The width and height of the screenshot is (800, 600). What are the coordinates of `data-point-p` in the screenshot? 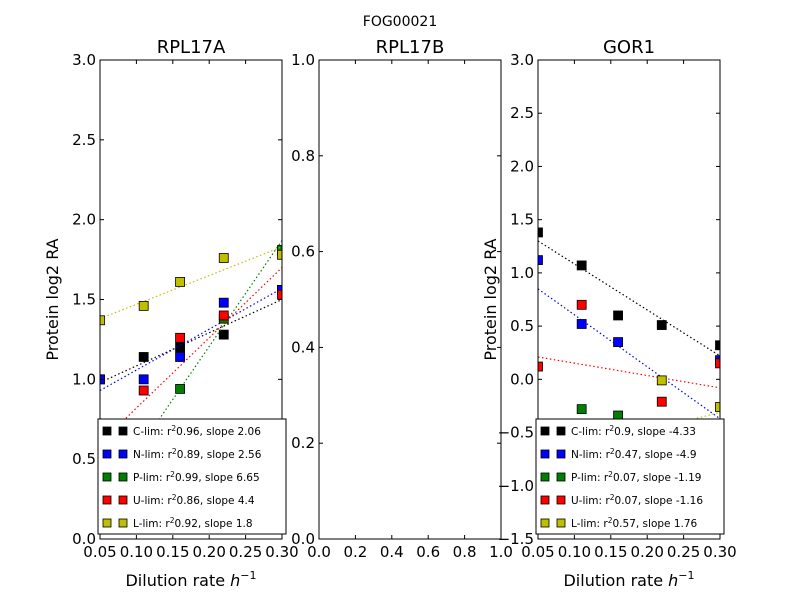 It's located at (180, 389).